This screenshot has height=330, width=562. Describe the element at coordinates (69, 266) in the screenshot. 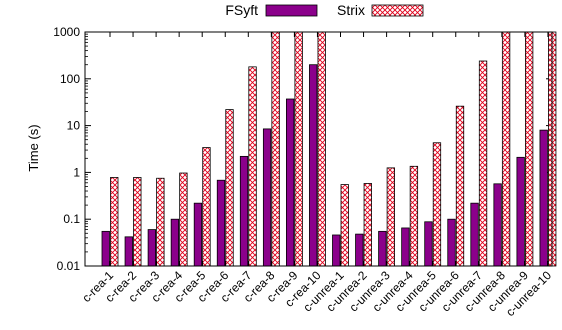

I see `y-tick-label: 0.01` at that location.